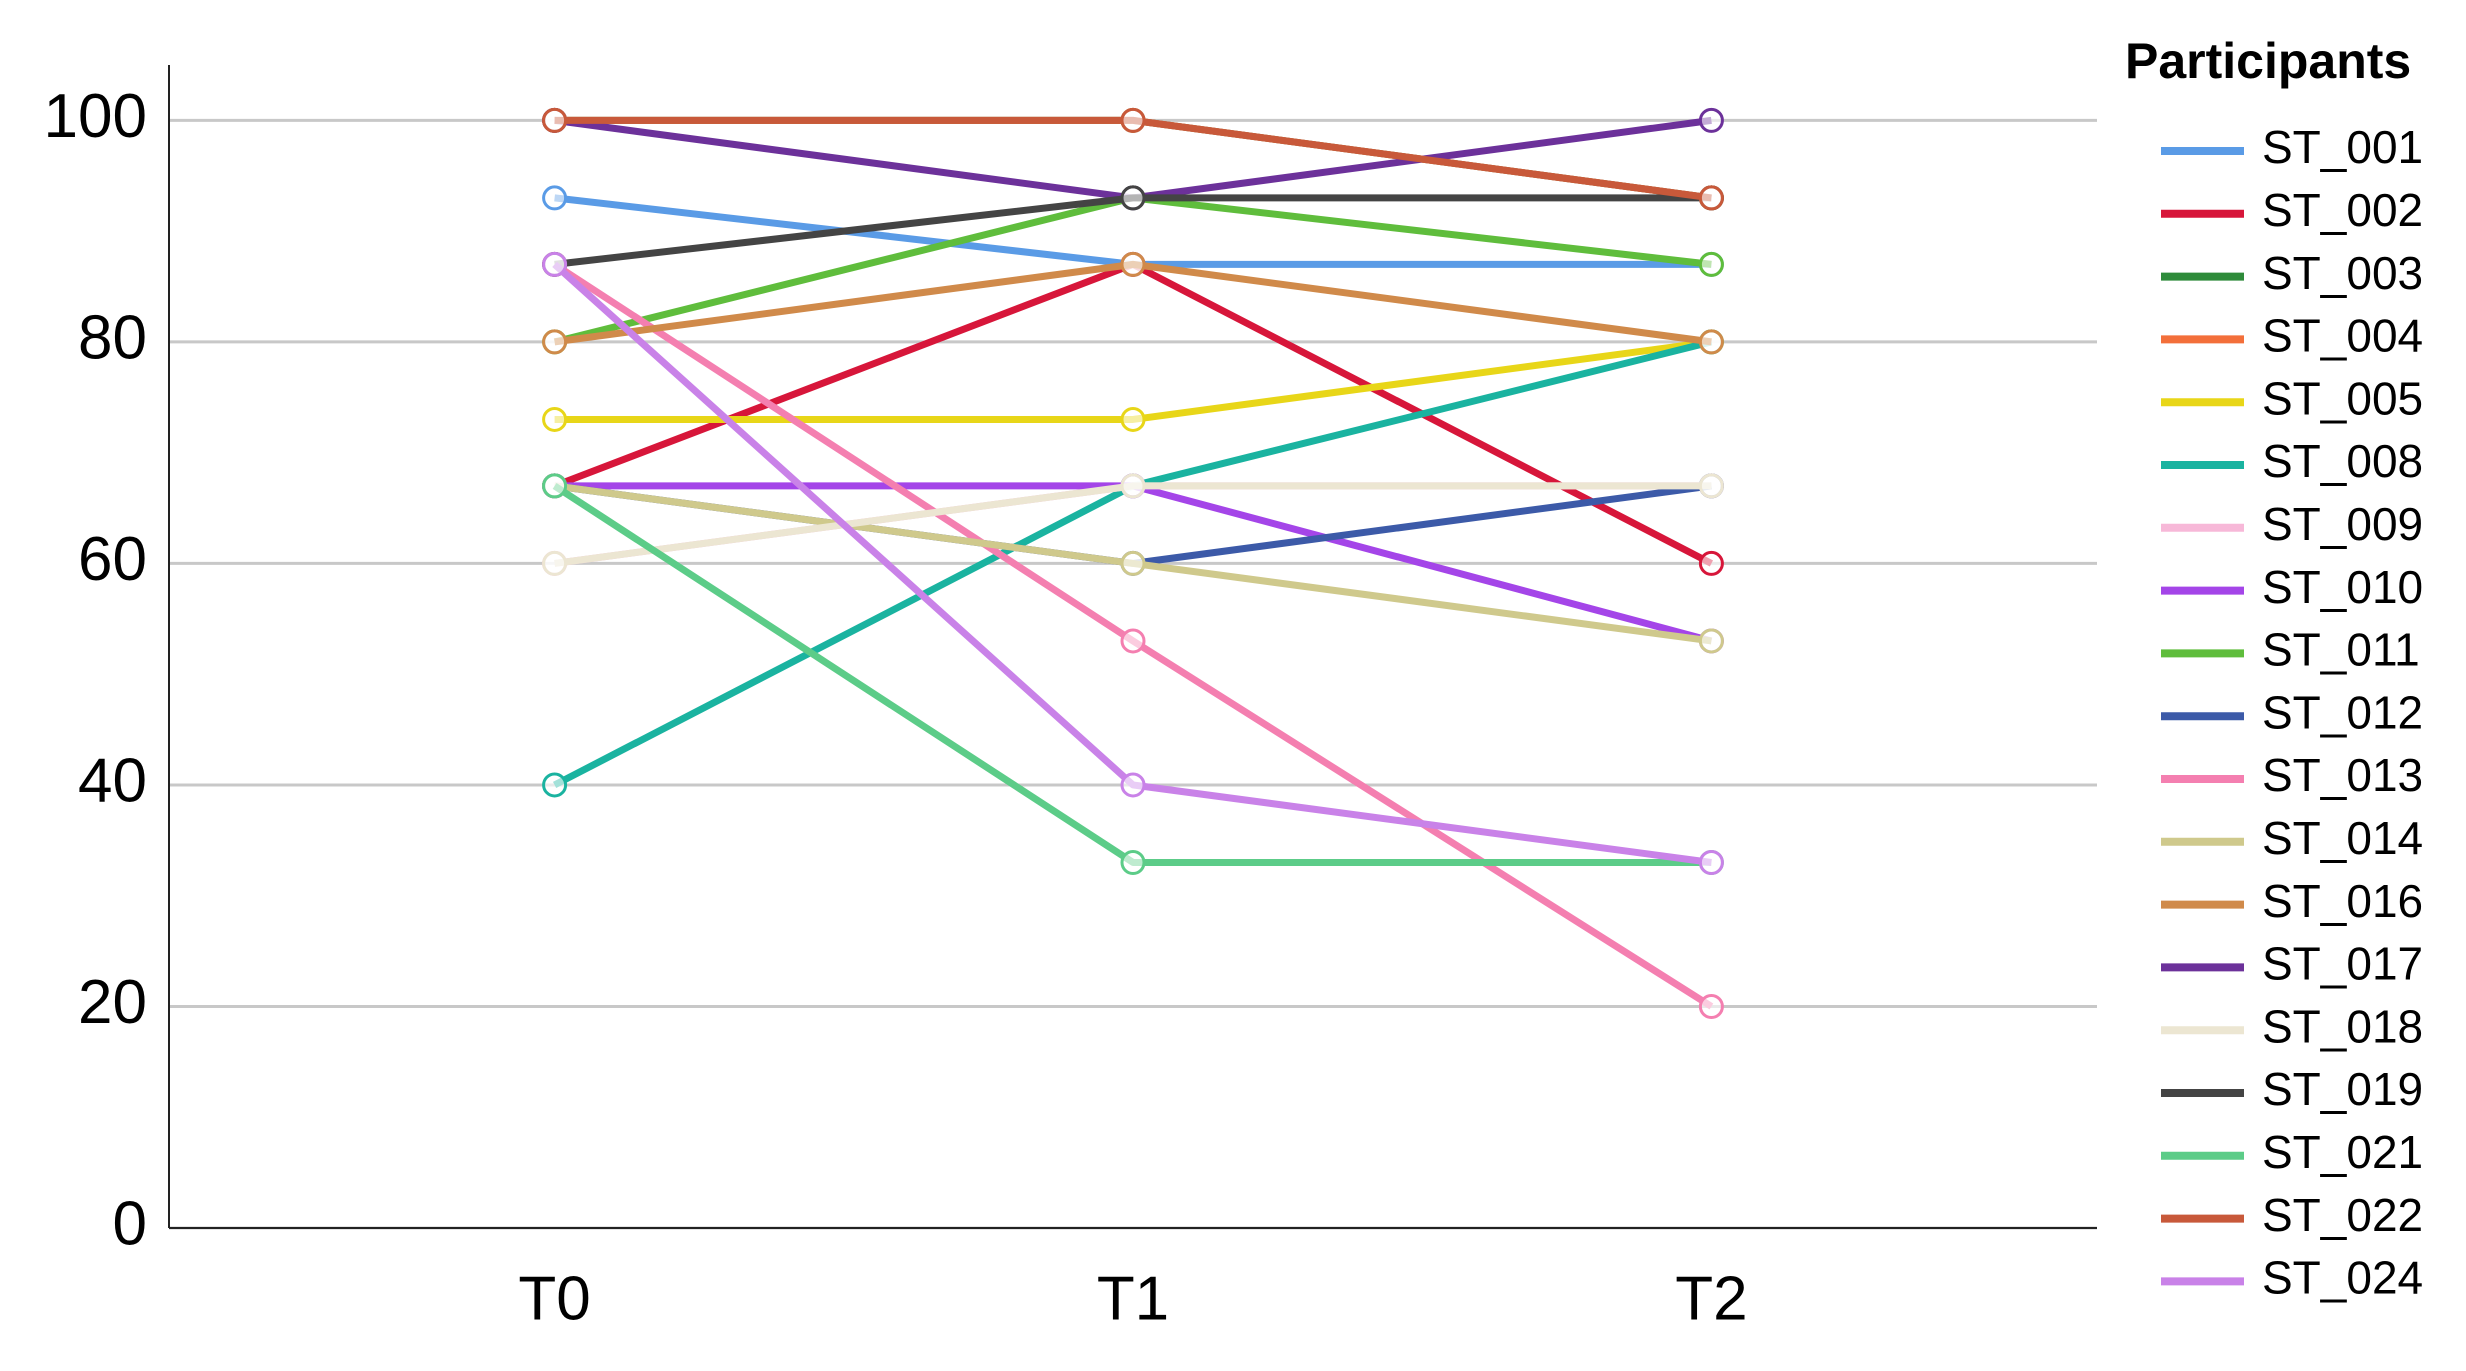 The image size is (2466, 1371). Describe the element at coordinates (112, 337) in the screenshot. I see `y-tick-label: 80` at that location.